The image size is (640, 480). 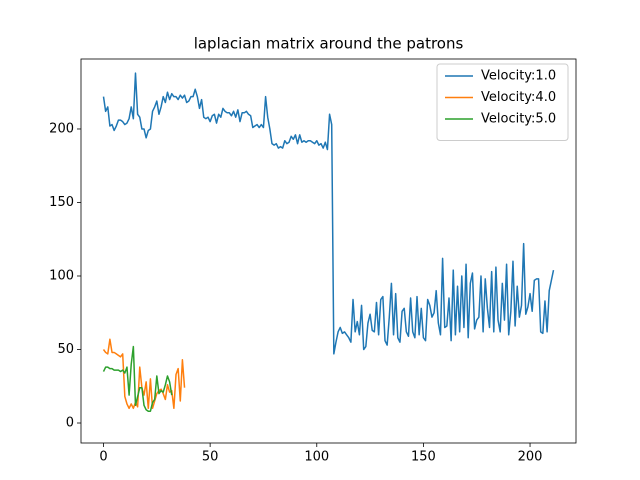 What do you see at coordinates (210, 457) in the screenshot?
I see `x-tick-label: 50` at bounding box center [210, 457].